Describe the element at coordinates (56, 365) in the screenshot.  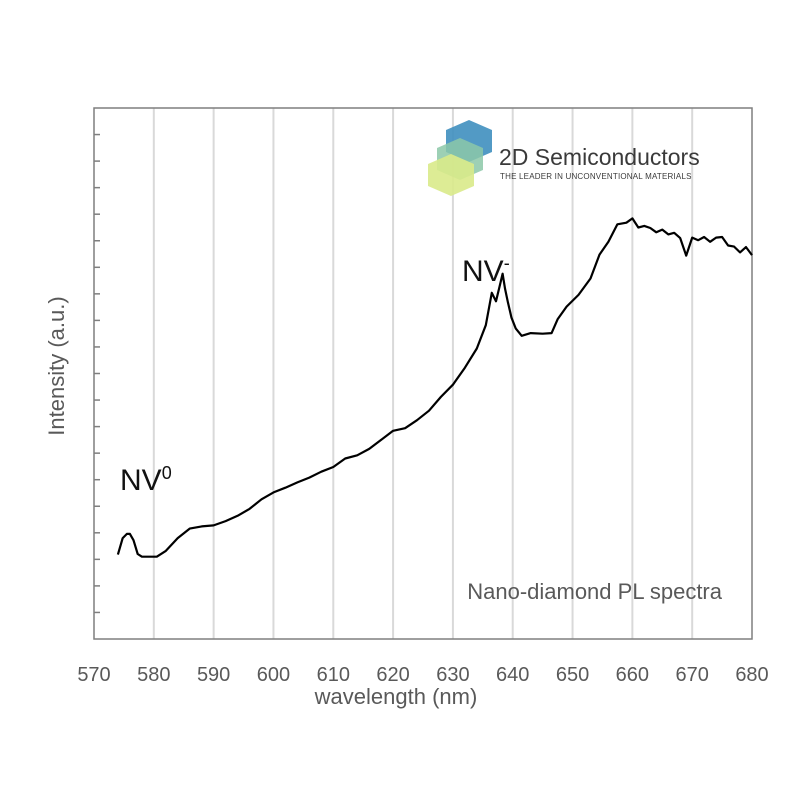
I see `y-axis-label: Intensity (a.u.)` at that location.